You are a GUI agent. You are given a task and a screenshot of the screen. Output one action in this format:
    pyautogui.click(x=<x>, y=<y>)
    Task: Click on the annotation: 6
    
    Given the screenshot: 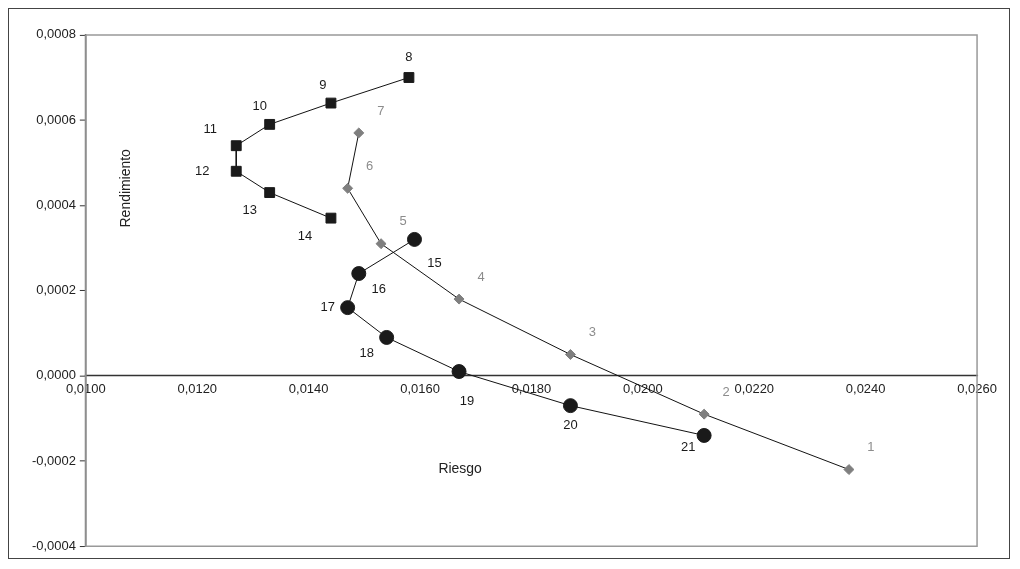 What is the action you would take?
    pyautogui.click(x=369, y=165)
    